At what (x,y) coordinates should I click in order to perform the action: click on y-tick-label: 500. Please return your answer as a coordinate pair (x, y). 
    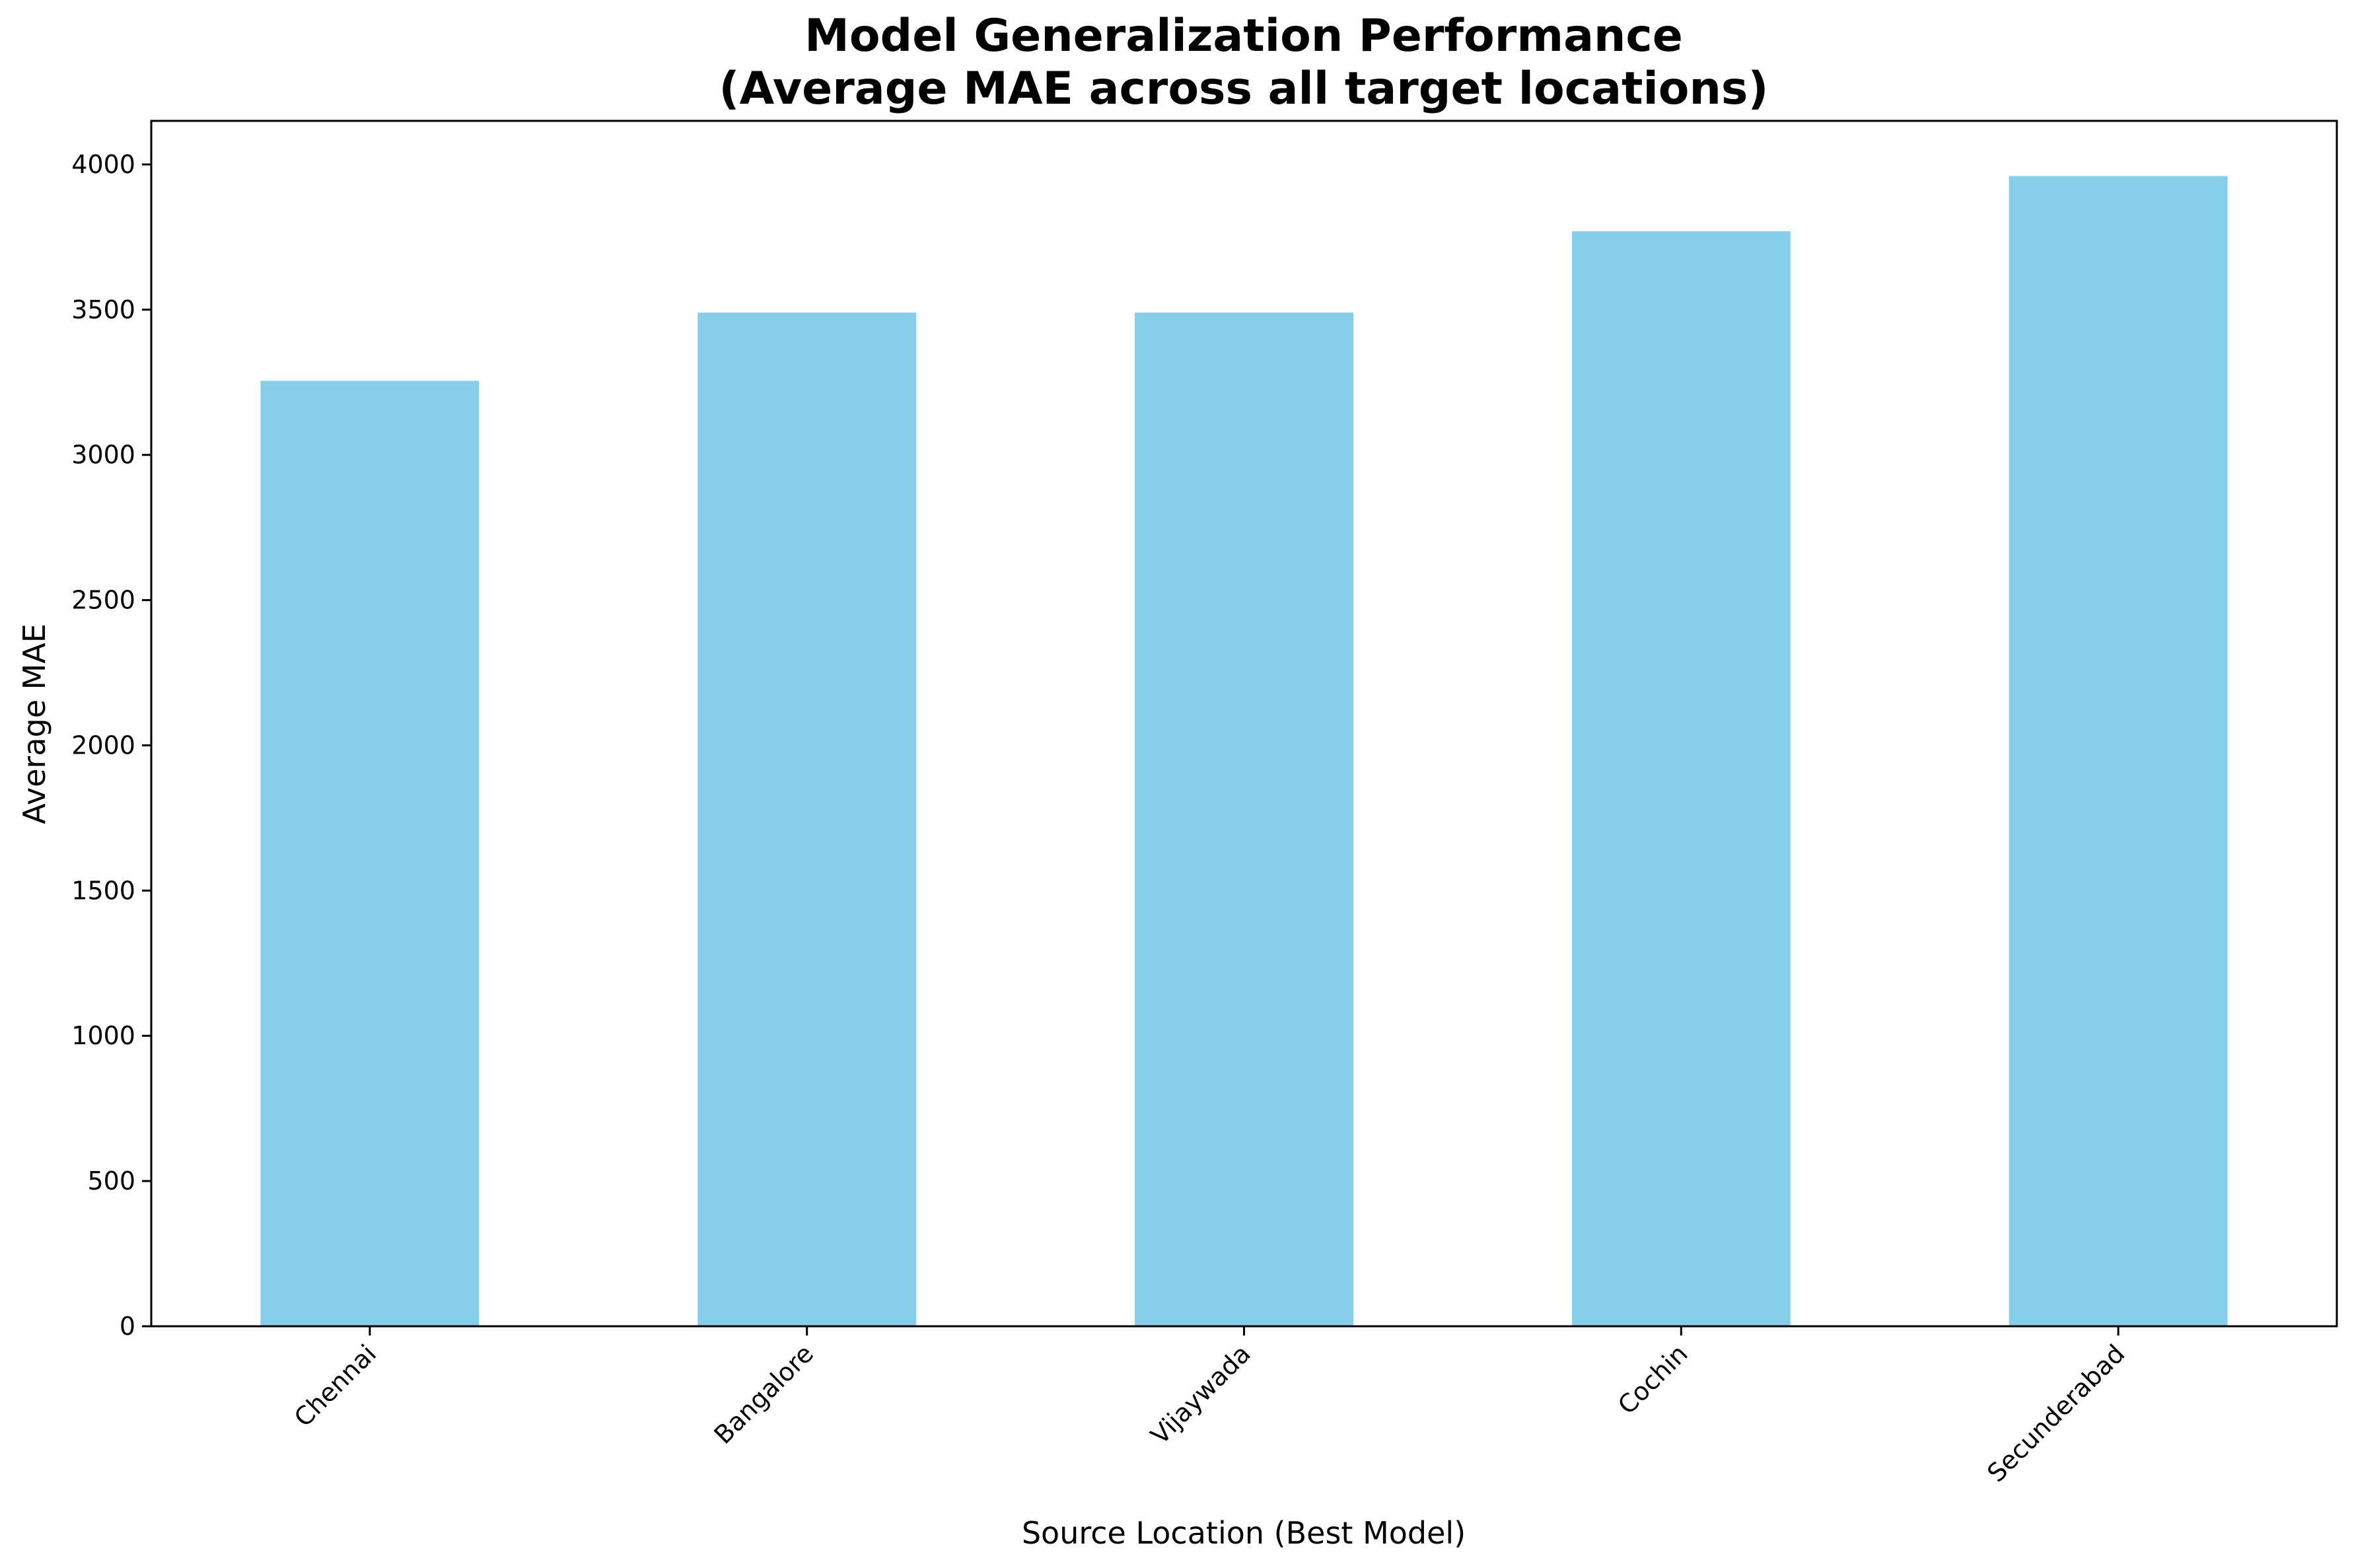
    Looking at the image, I should click on (111, 1180).